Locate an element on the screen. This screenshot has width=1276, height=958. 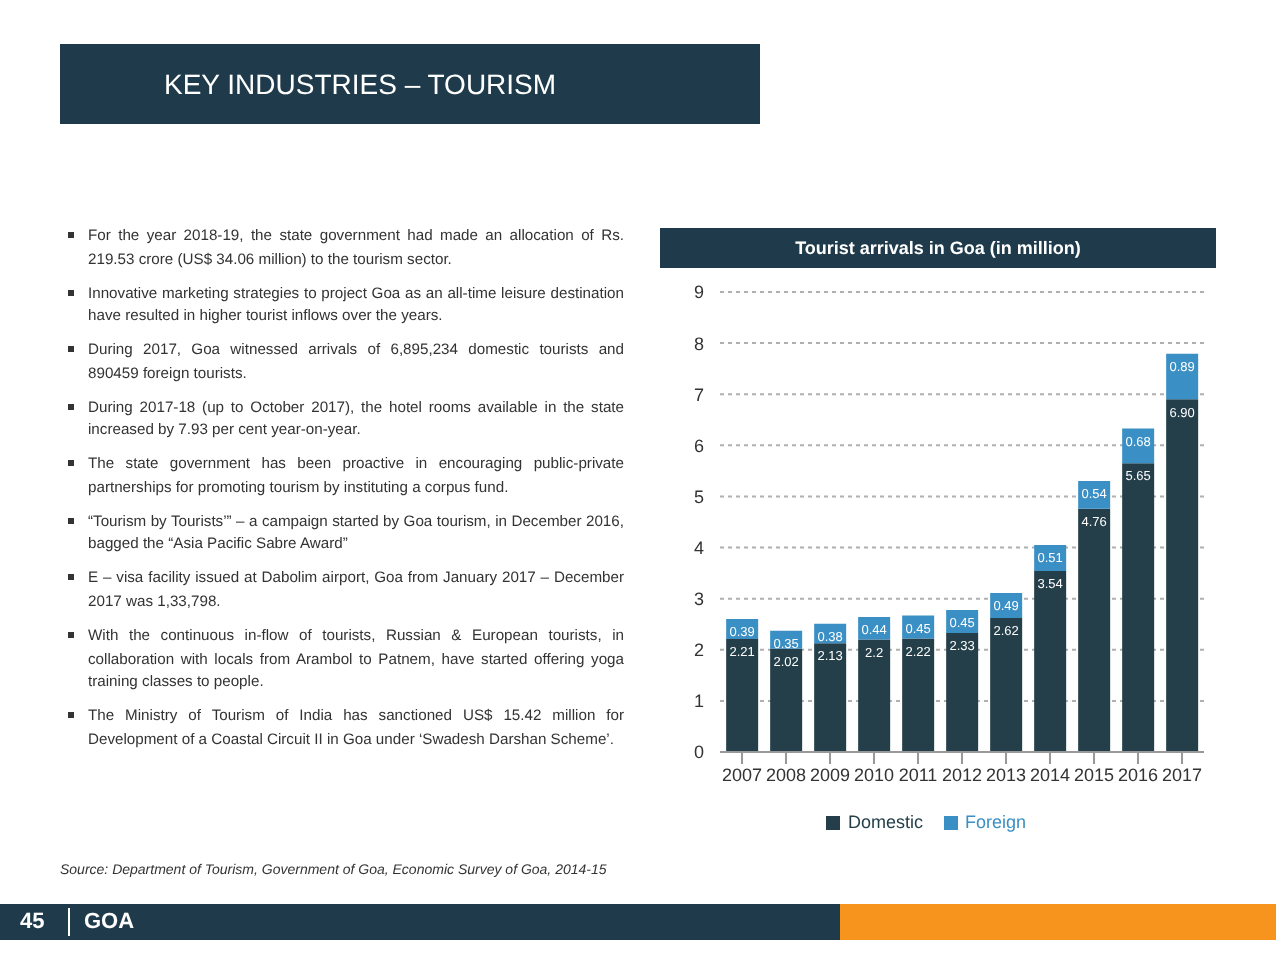
text: KEY INDUSTRIES – TOURISM is located at coordinates (410, 84).